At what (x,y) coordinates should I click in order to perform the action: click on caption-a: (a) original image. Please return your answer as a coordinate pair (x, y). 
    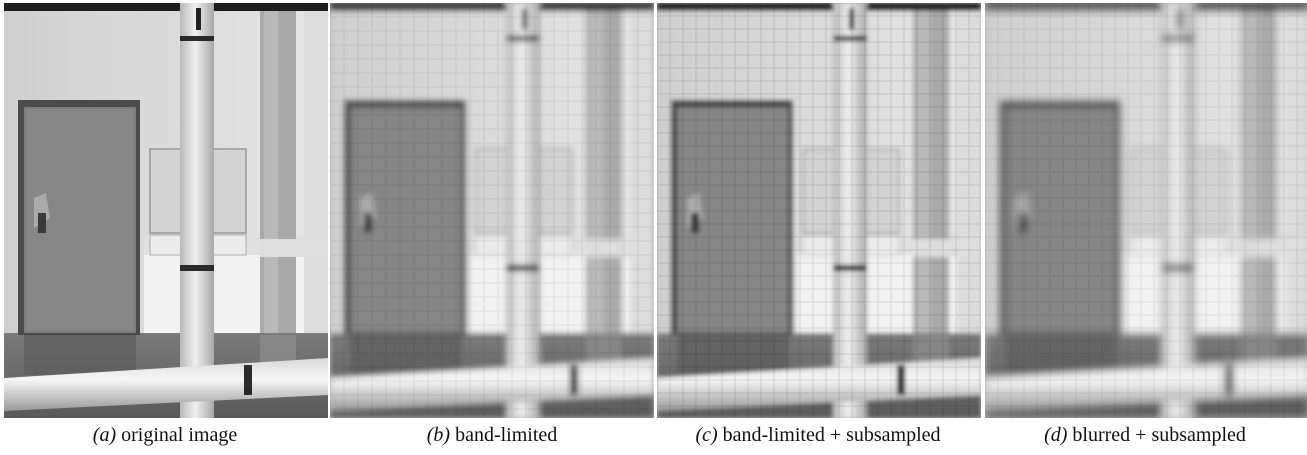
    Looking at the image, I should click on (165, 435).